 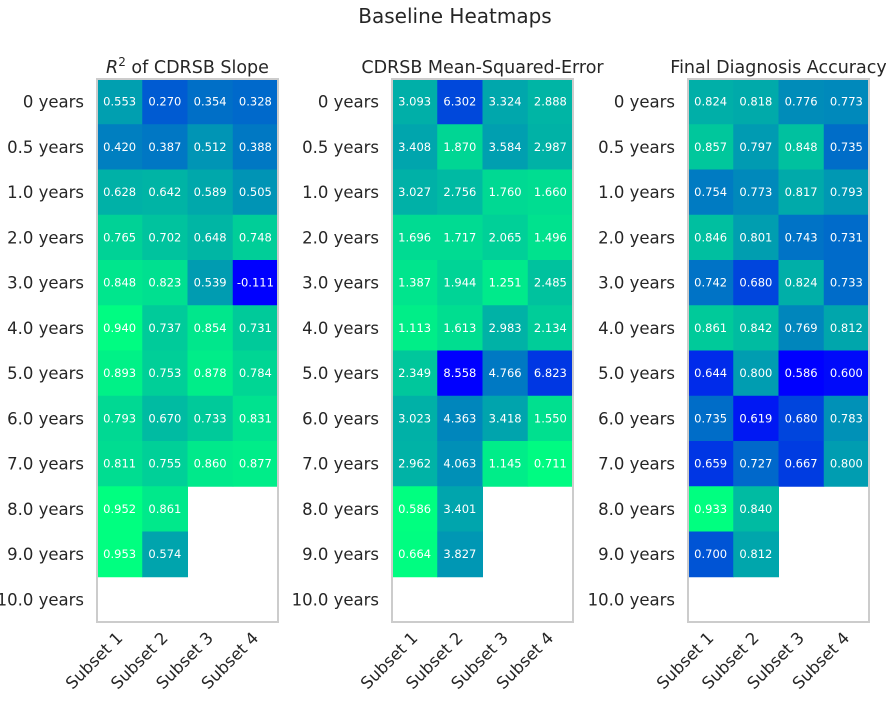 I want to click on cell-value-label: 0.848, so click(x=119, y=283).